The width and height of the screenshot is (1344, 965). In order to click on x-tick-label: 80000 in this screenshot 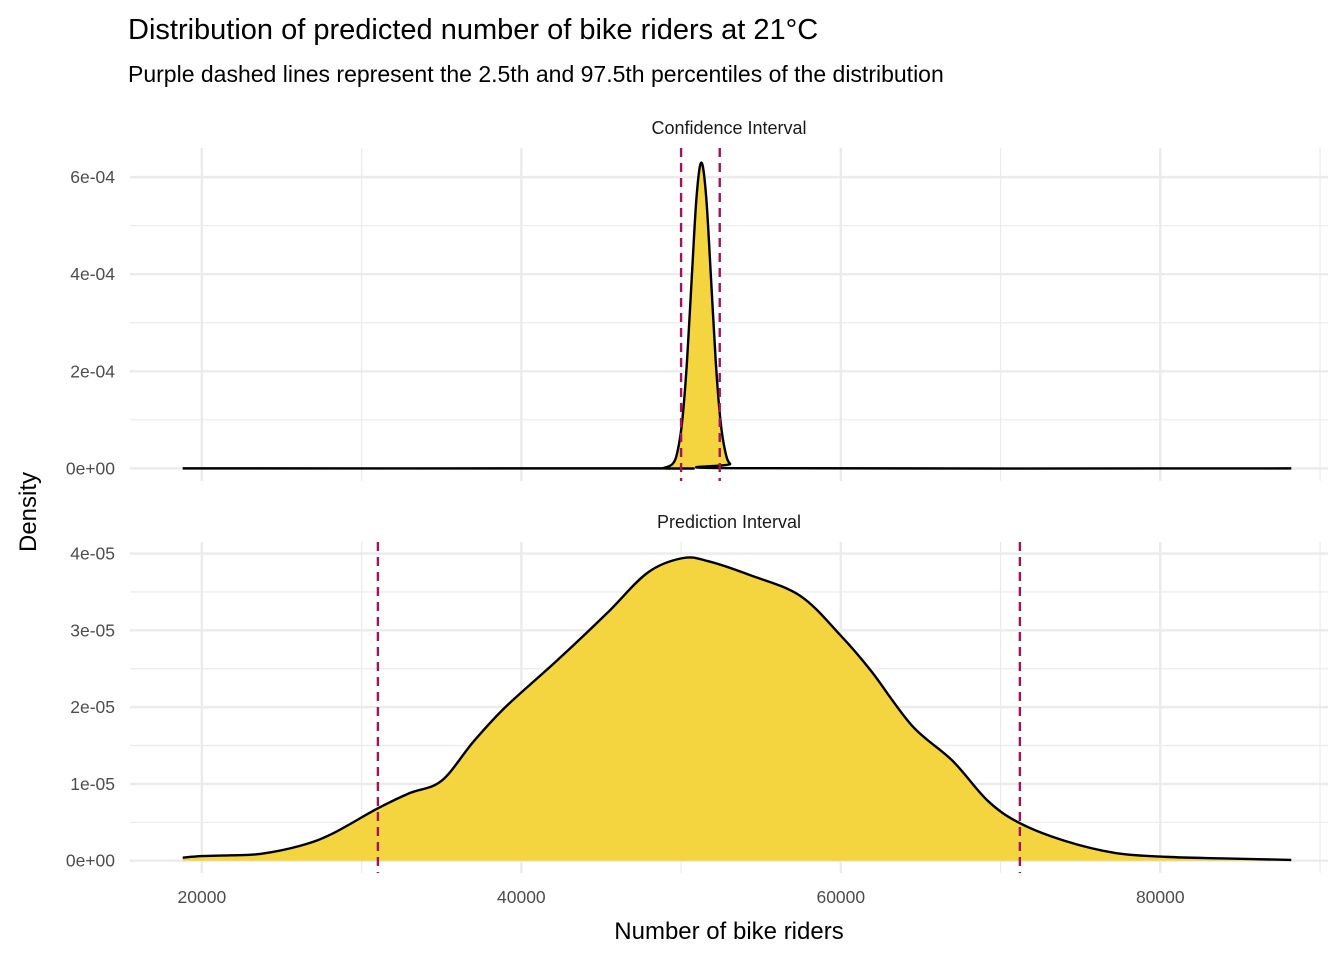, I will do `click(1160, 897)`.